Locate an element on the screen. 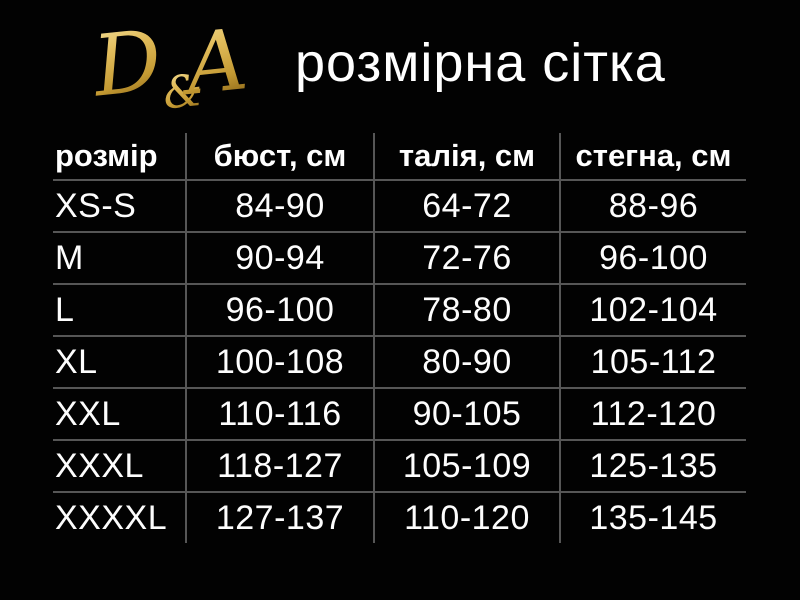 Image resolution: width=800 pixels, height=600 pixels. cell-bust: 118-127 is located at coordinates (280, 466).